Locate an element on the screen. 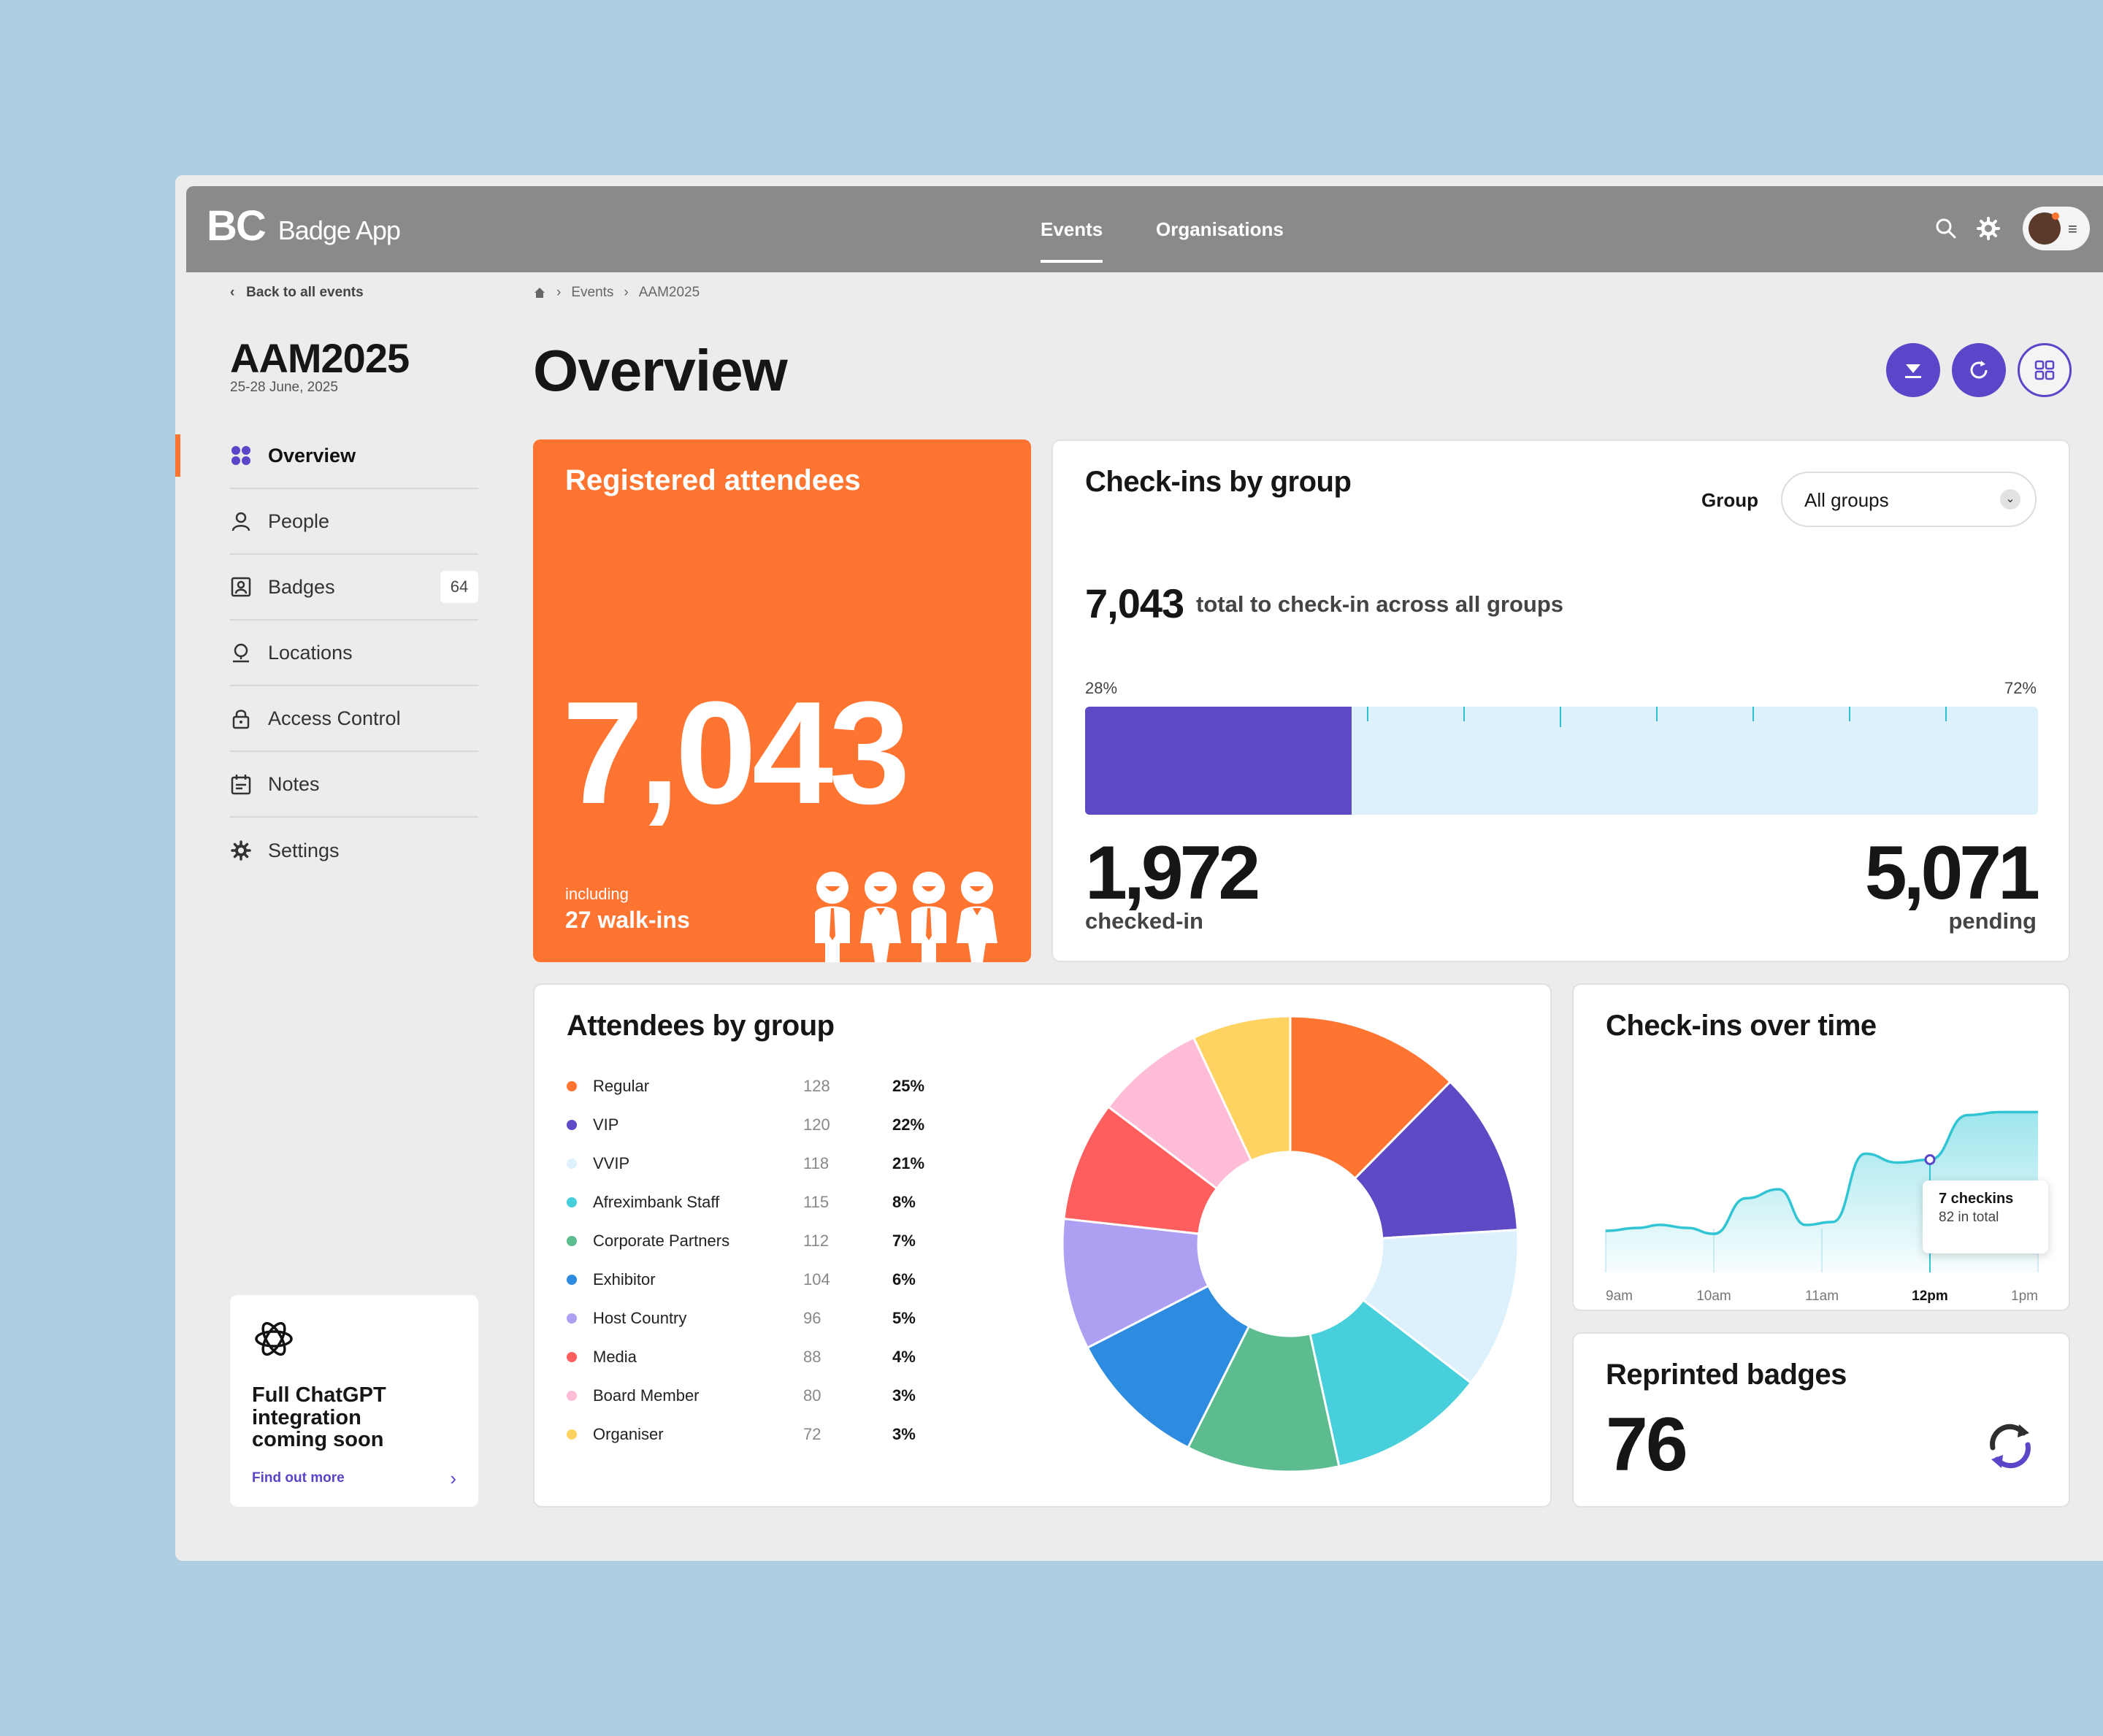 This screenshot has width=2103, height=1736. back-link: ‹ Back to all events is located at coordinates (297, 293).